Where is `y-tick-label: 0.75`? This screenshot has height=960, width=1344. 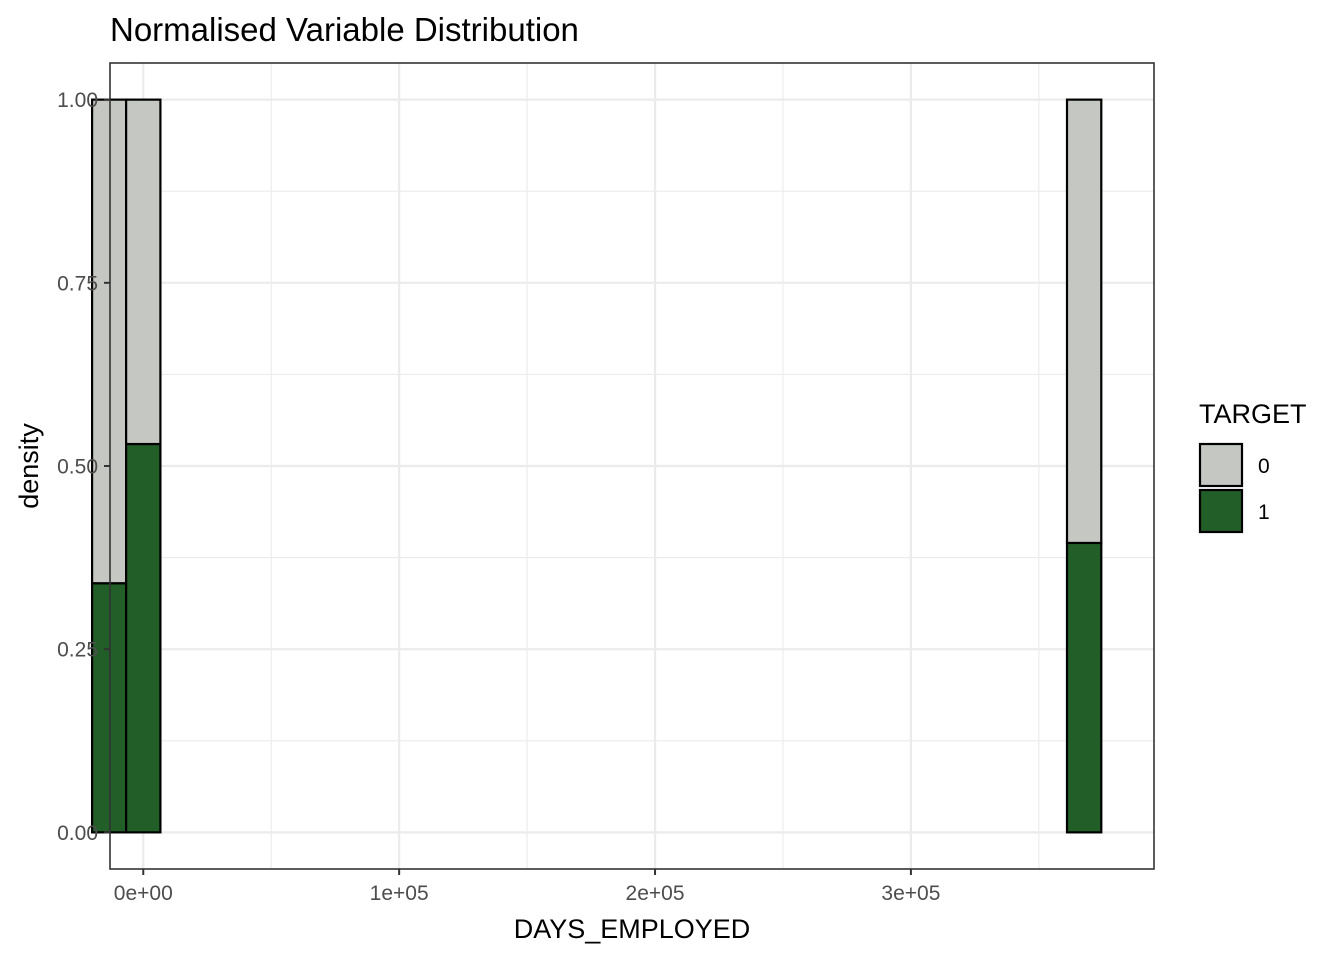 y-tick-label: 0.75 is located at coordinates (77, 283).